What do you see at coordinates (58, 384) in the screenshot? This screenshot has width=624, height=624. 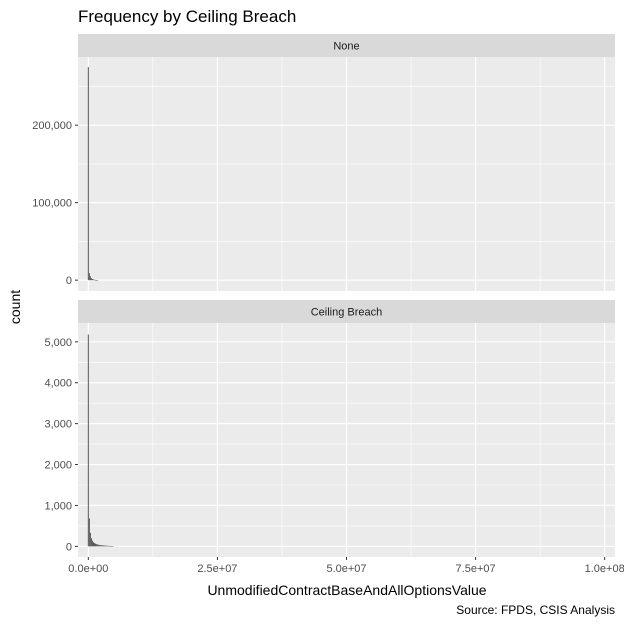 I see `y-tick-label: 4,000` at bounding box center [58, 384].